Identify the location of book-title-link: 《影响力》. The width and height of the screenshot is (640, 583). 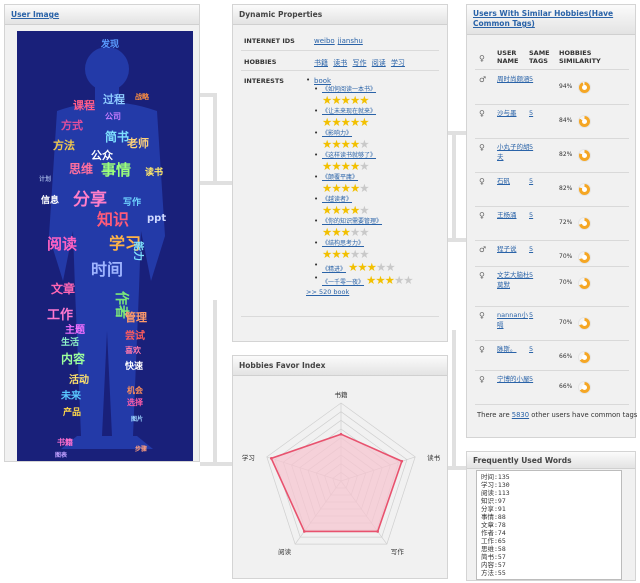
(337, 133).